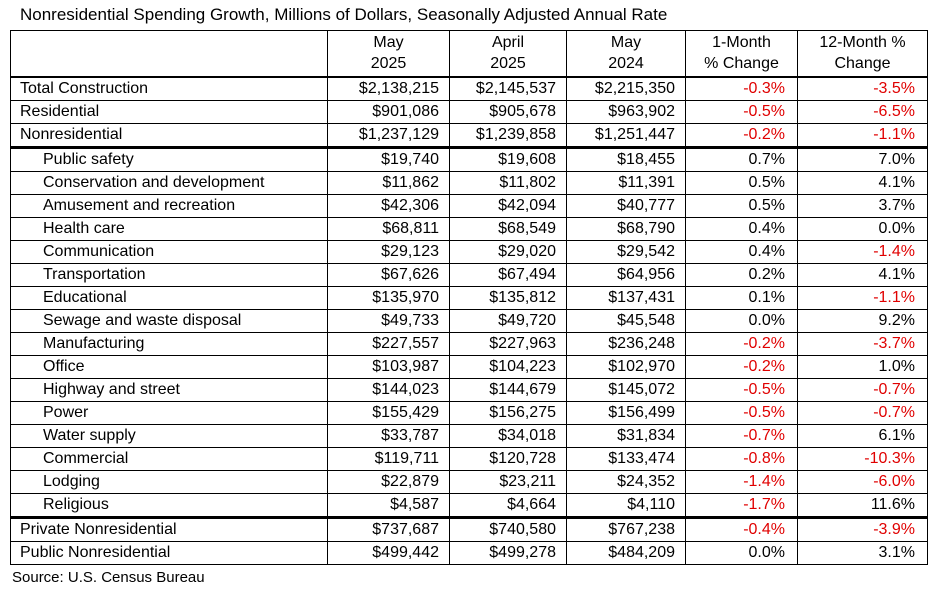 The height and width of the screenshot is (591, 936). What do you see at coordinates (508, 481) in the screenshot?
I see `value-april-2025: $23,211` at bounding box center [508, 481].